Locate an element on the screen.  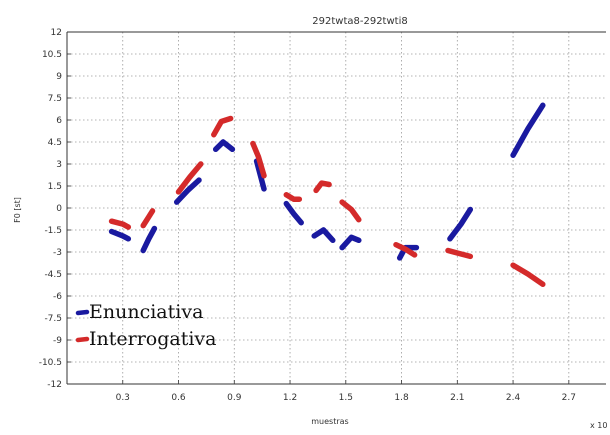
y-tick-label: -10.5 is located at coordinates (50, 363).